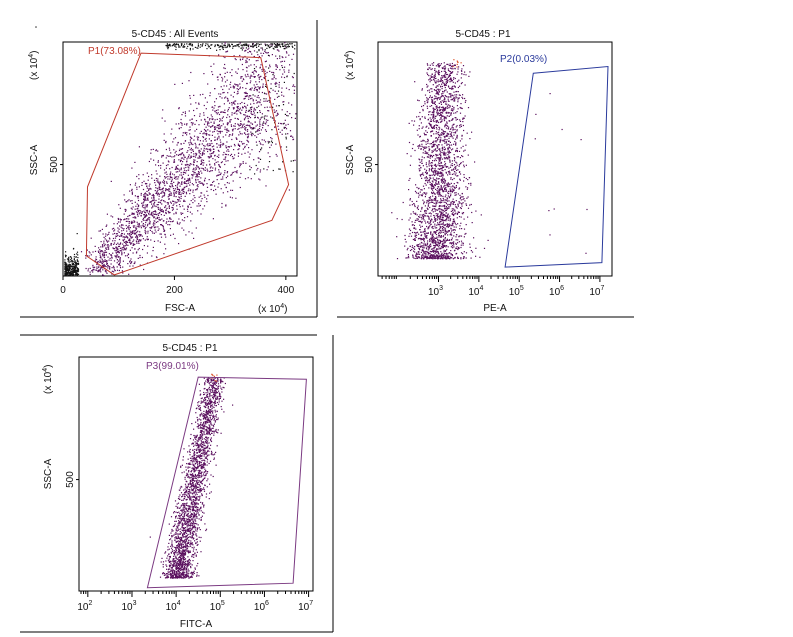 This screenshot has height=637, width=793. I want to click on gate-label-p1: P1(73.08%), so click(114, 51).